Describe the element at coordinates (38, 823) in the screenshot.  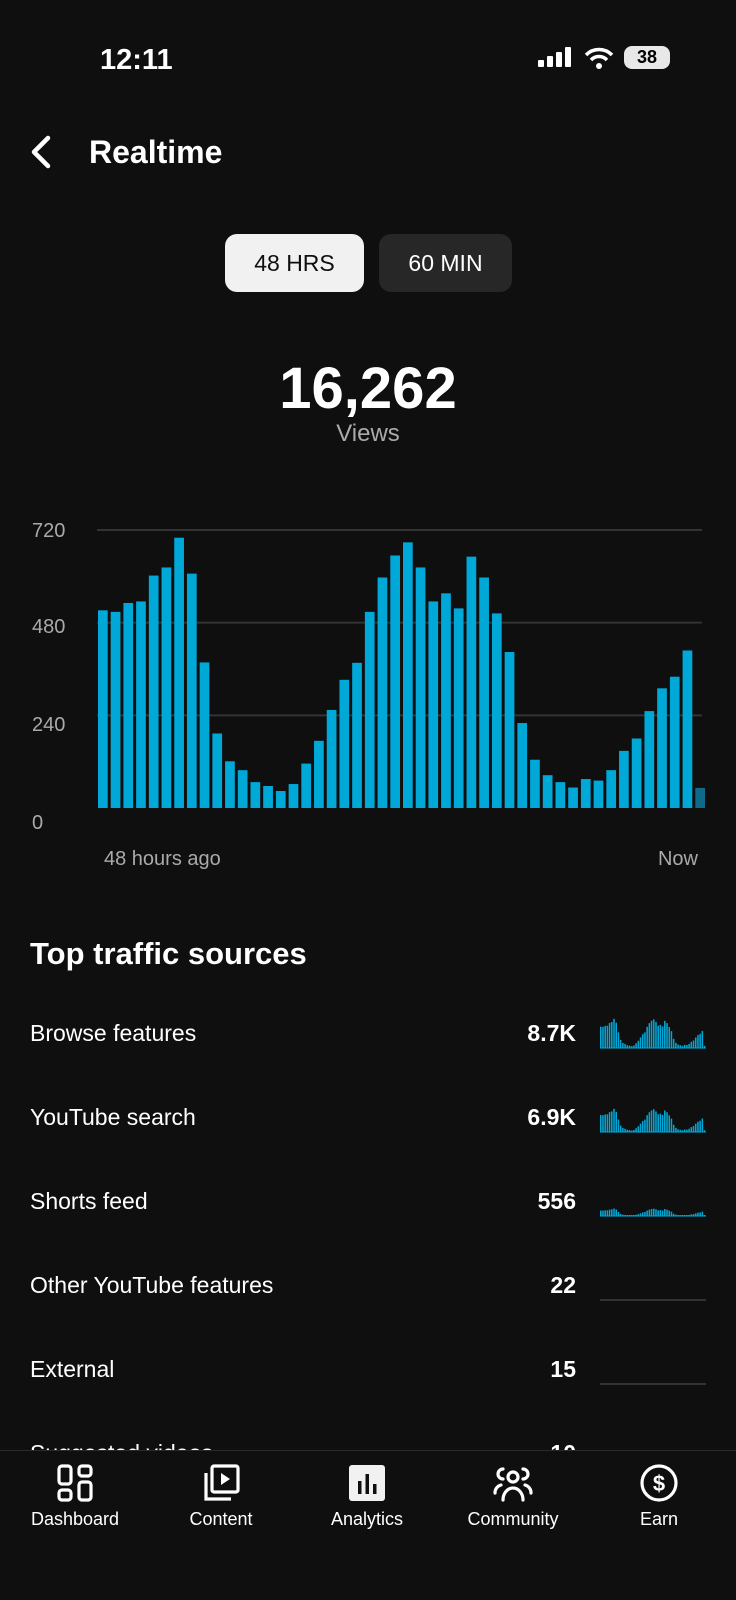
I see `y-tick-0: 0` at that location.